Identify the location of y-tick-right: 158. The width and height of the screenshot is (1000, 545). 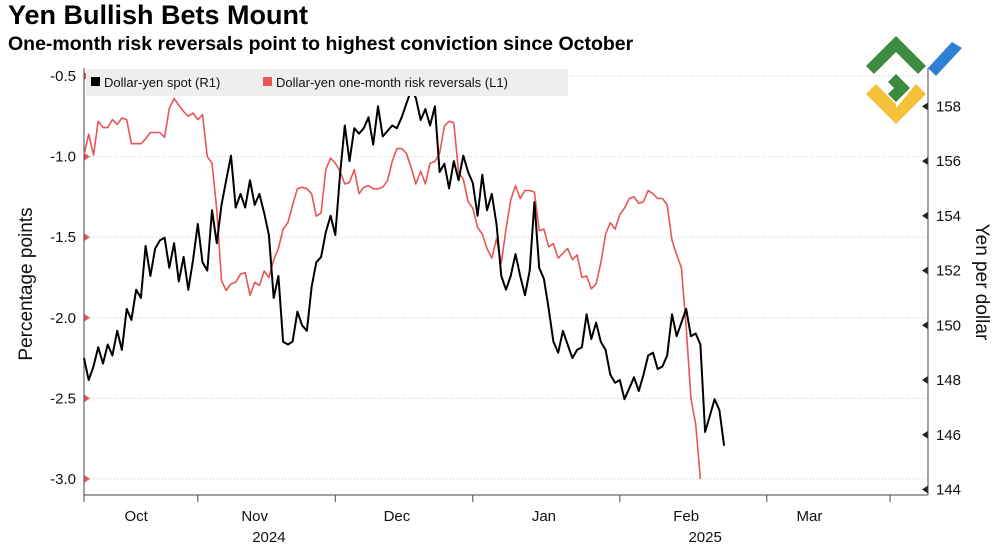
(948, 106).